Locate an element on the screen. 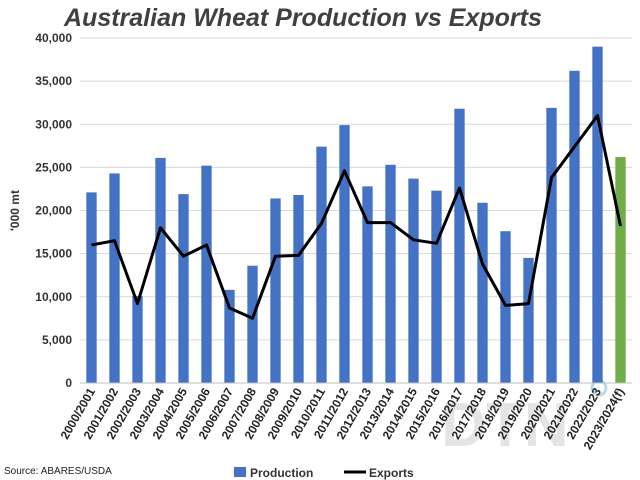 This screenshot has width=640, height=480. y-axis-label: '000 mt is located at coordinates (15, 210).